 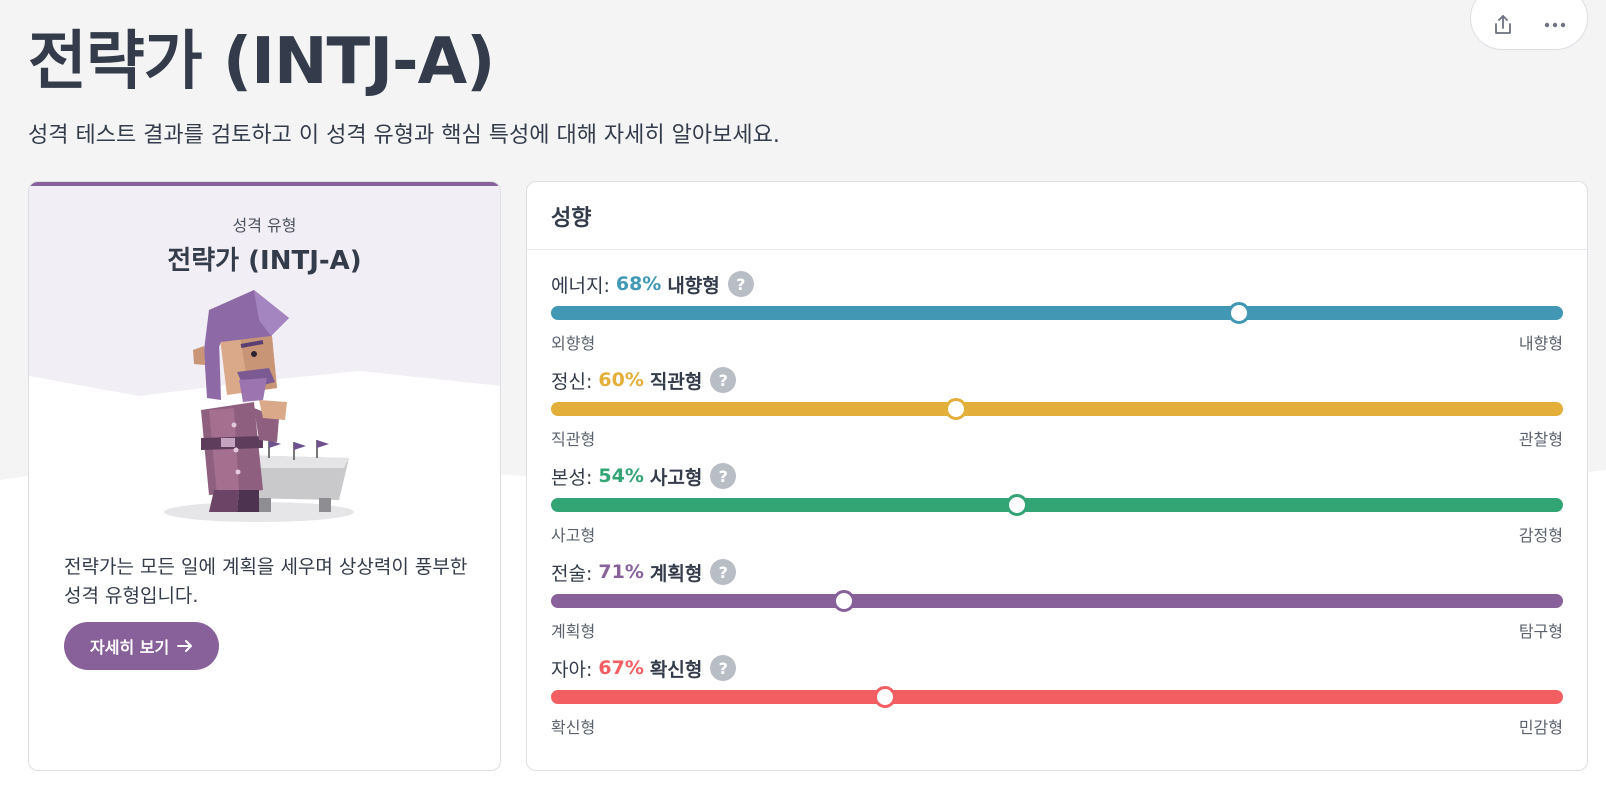 What do you see at coordinates (261, 62) in the screenshot?
I see `page-title: 전략가 (INTJ-A)` at bounding box center [261, 62].